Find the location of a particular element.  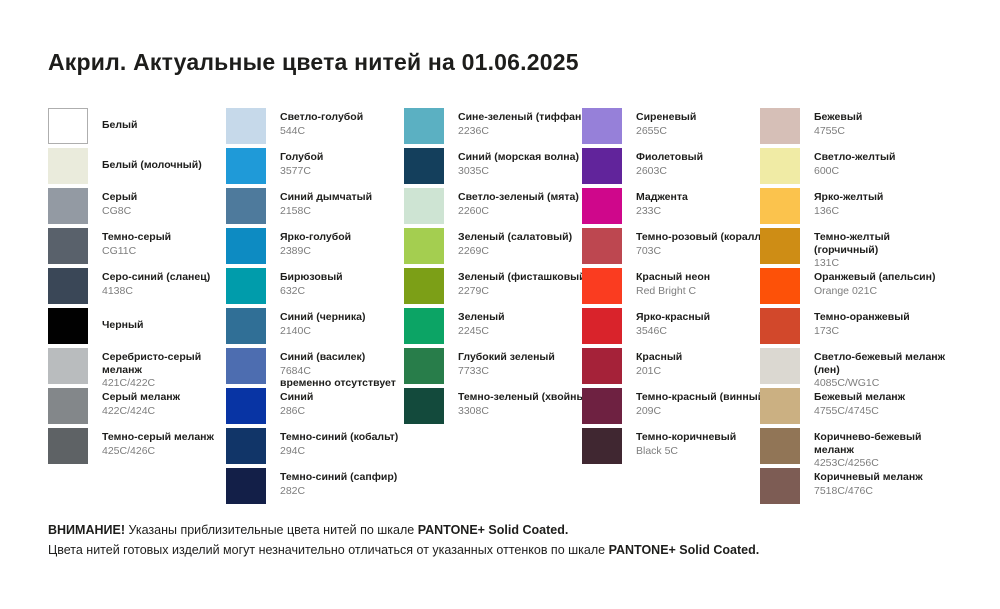

color-item: Бежевый меланж 4755C/4745C is located at coordinates (849, 408).